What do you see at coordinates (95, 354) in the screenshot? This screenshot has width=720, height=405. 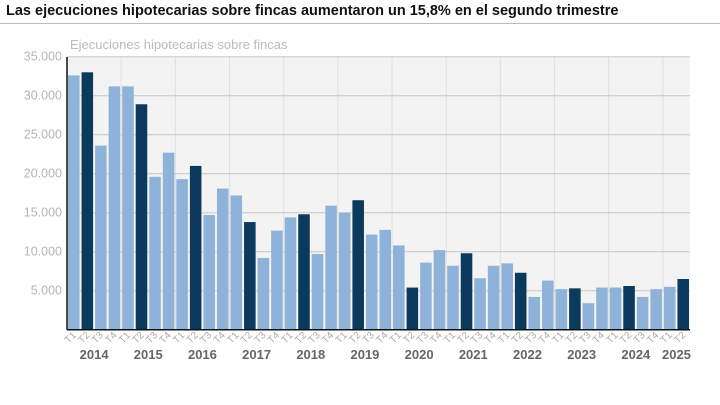 I see `year-label: 2014` at bounding box center [95, 354].